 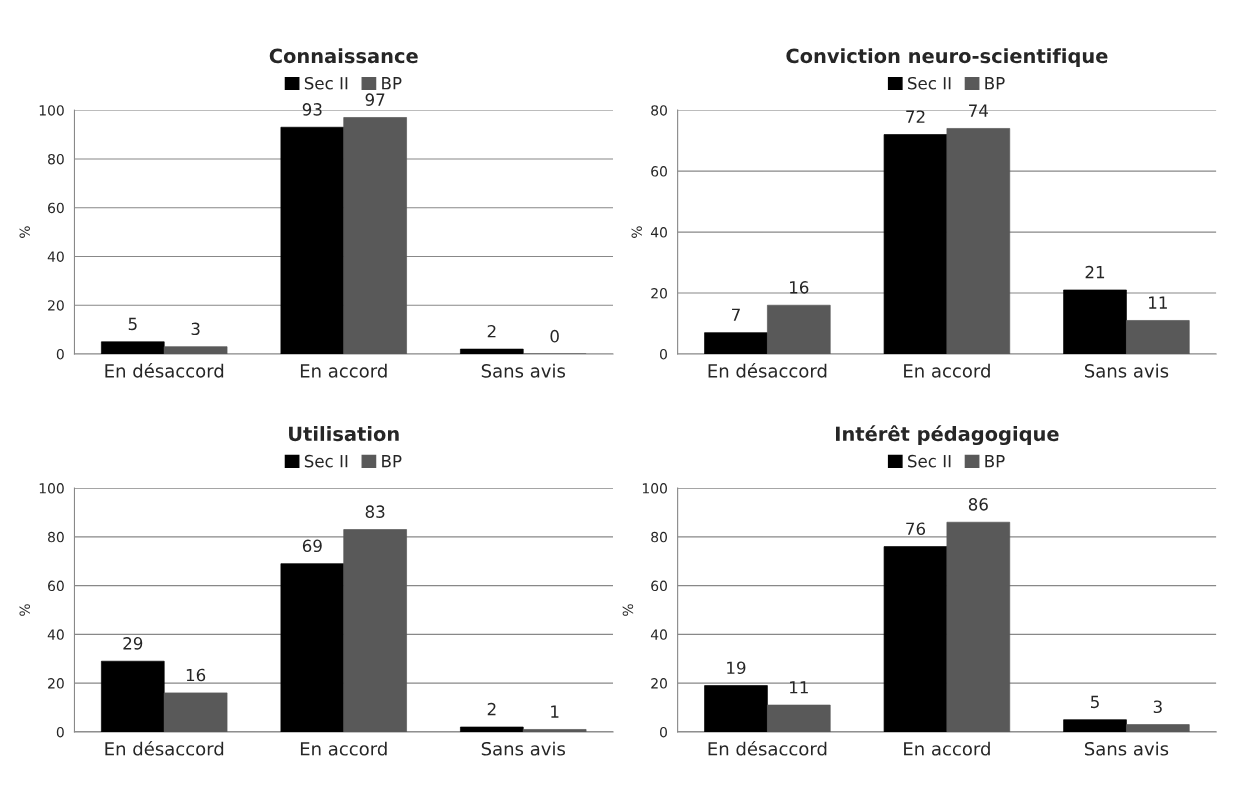 What do you see at coordinates (736, 314) in the screenshot?
I see `data-label: 7` at bounding box center [736, 314].